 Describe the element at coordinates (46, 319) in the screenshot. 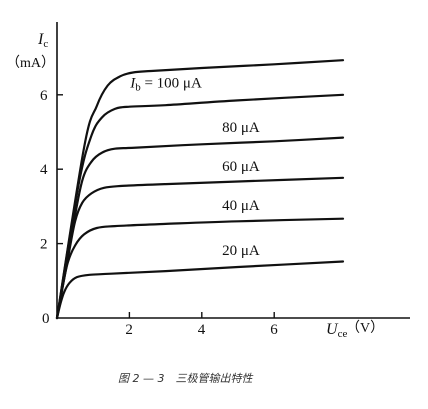

I see `origin-label: 0` at that location.